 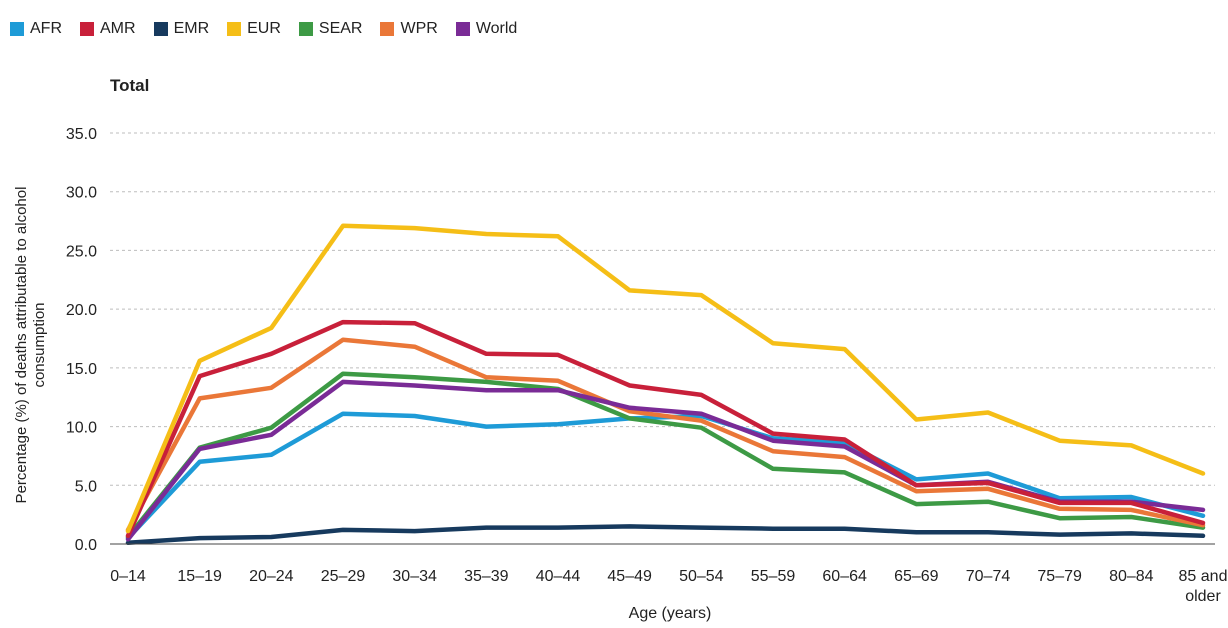 I want to click on legend-item-eur: EUR, so click(x=254, y=29).